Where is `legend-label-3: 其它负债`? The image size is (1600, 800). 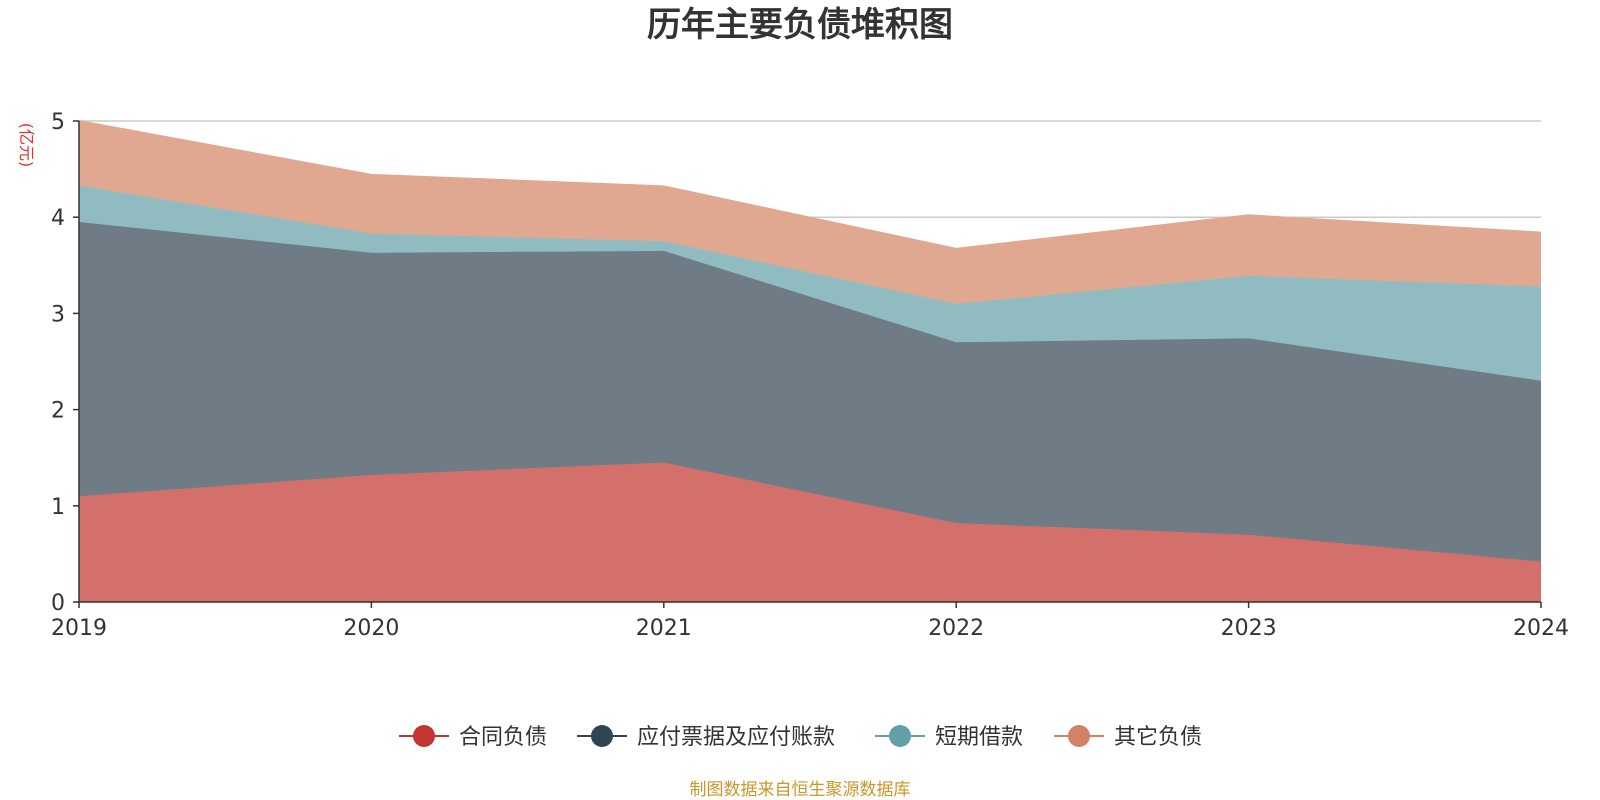
legend-label-3: 其它负债 is located at coordinates (1158, 737).